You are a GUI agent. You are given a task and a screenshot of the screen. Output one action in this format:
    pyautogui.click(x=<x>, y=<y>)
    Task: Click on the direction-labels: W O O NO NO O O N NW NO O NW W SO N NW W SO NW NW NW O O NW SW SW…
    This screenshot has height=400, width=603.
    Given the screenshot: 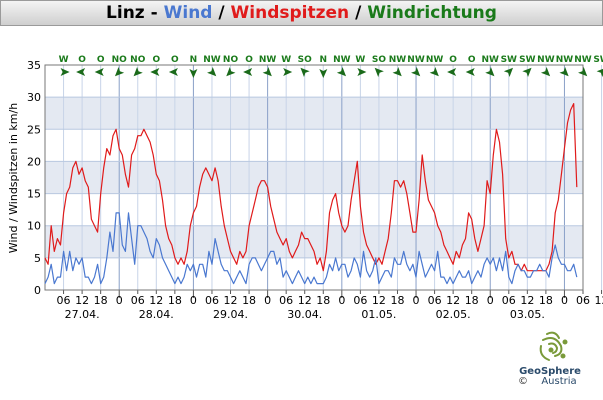 What is the action you would take?
    pyautogui.click(x=331, y=60)
    